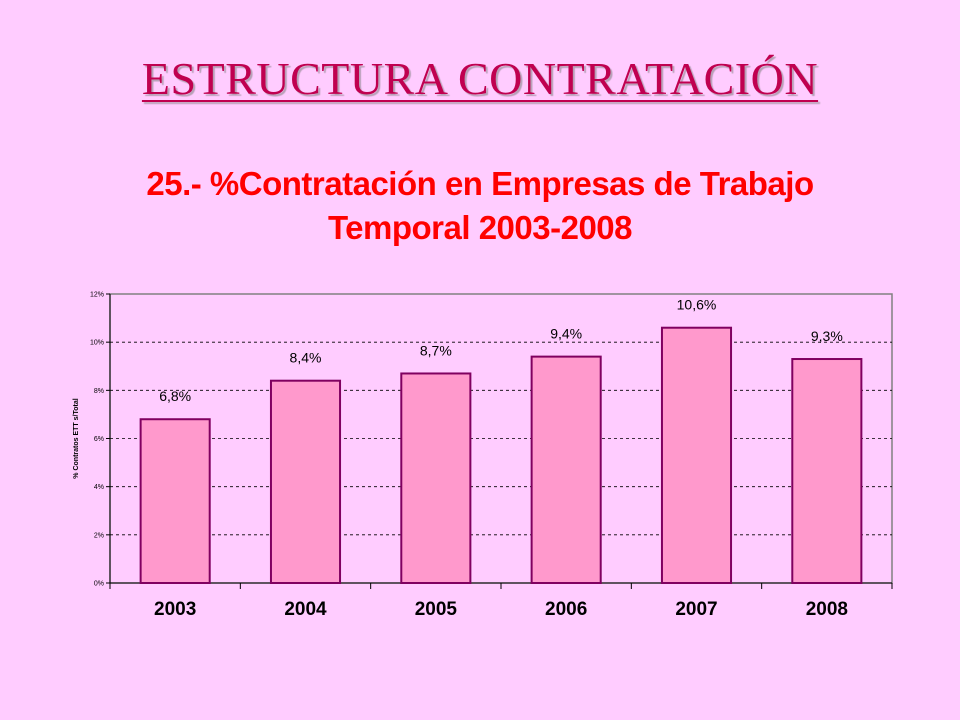 This screenshot has width=960, height=720. I want to click on data-label-2005: 8,7%, so click(436, 350).